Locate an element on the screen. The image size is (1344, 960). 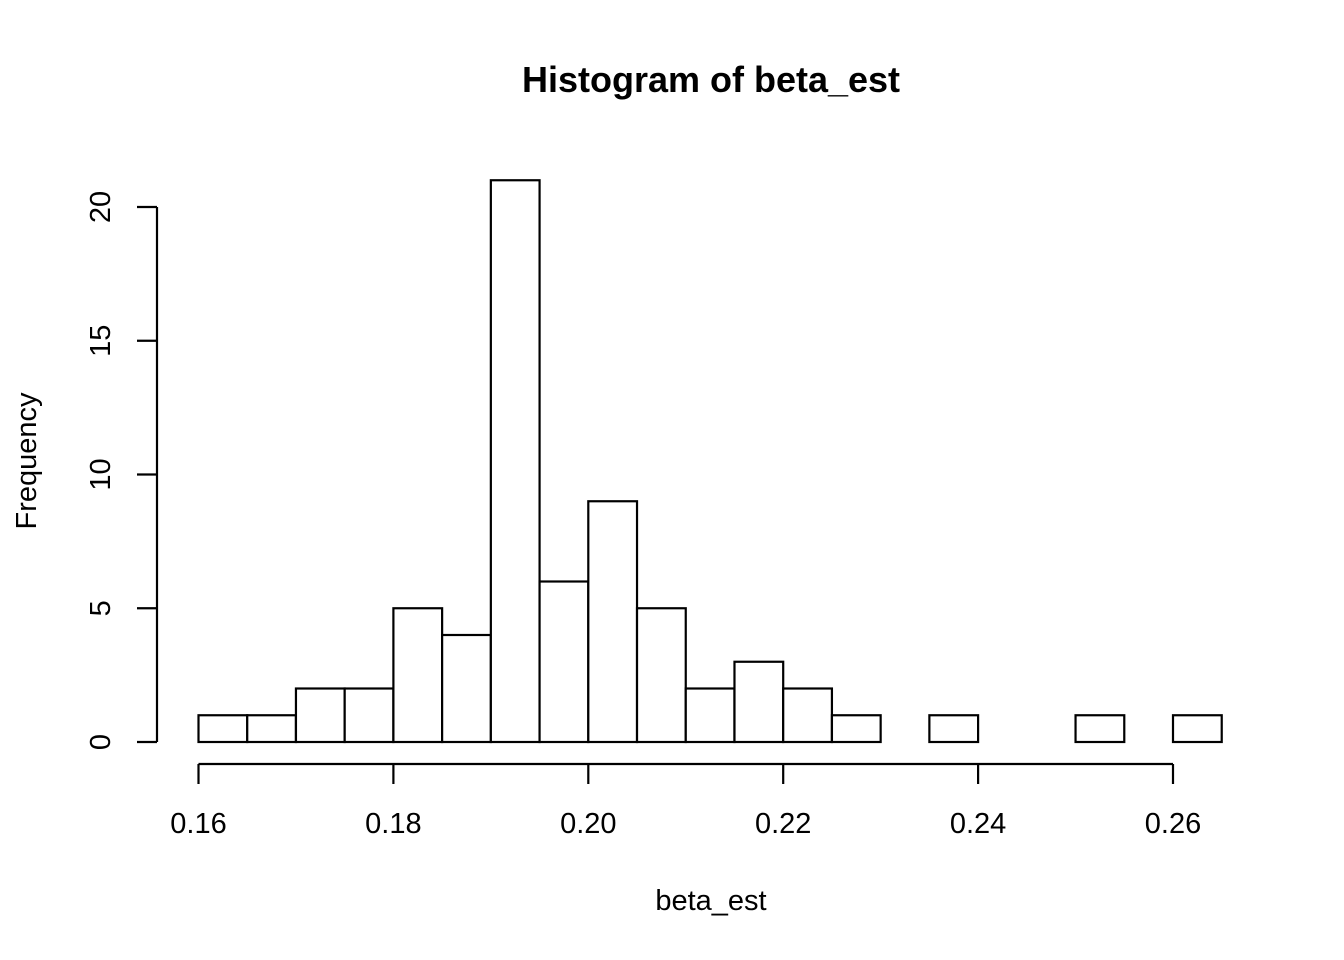
y-tick-label: 15 is located at coordinates (101, 341).